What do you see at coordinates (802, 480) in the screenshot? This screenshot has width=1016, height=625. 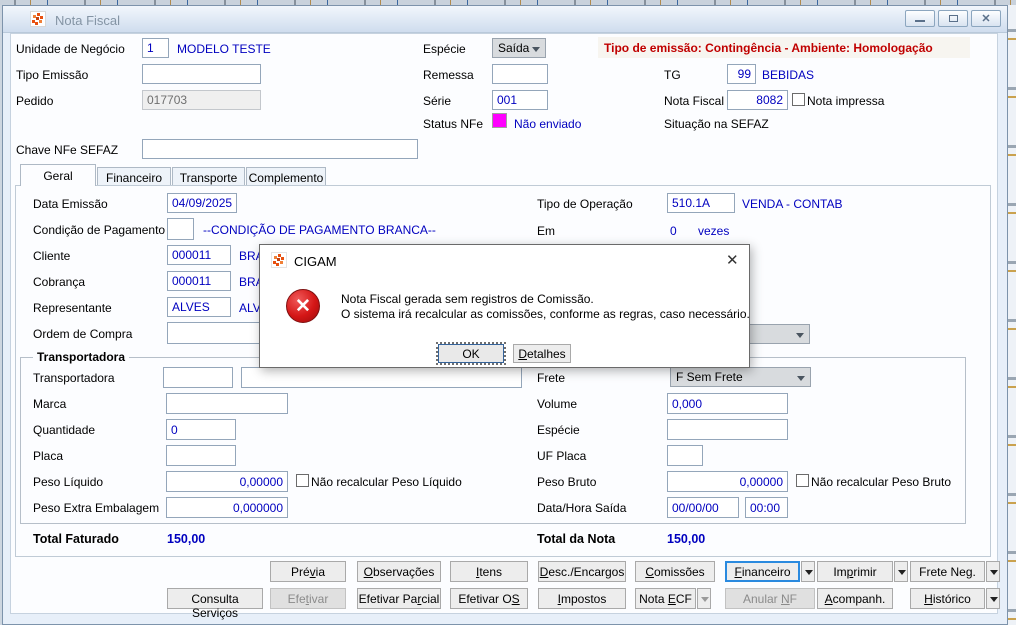 I see `nao-recalcular-peso-bruto-checkbox` at bounding box center [802, 480].